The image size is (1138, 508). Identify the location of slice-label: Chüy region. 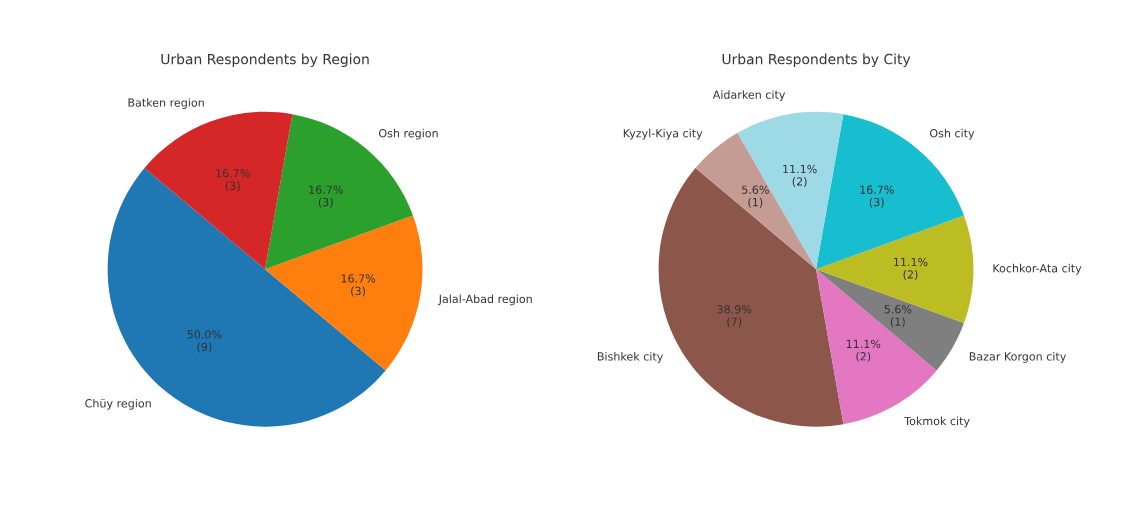
(118, 404).